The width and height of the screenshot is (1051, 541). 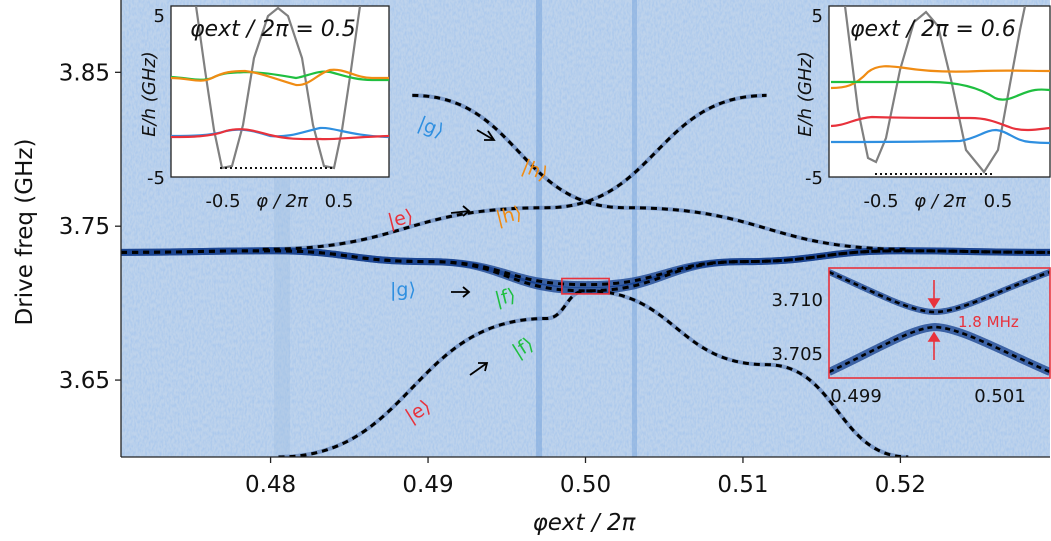 I want to click on x-tick-label: 0.48, so click(x=270, y=485).